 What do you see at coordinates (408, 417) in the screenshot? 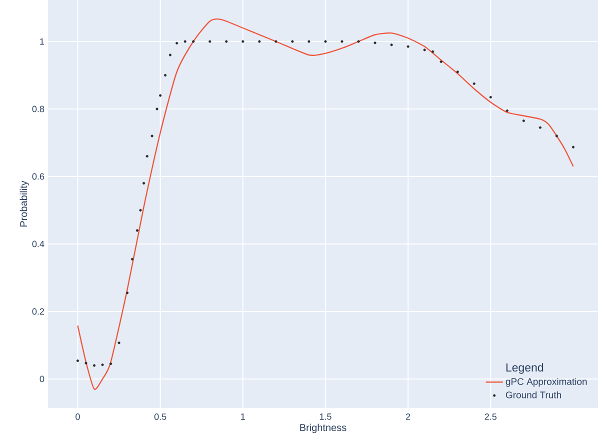
I see `x-tick-label: 2` at bounding box center [408, 417].